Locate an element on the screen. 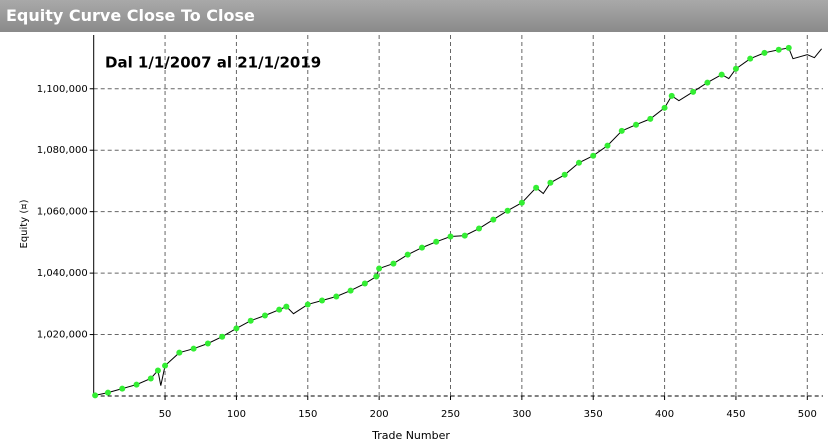  chart-title: Equity Curve Close To Close is located at coordinates (130, 15).